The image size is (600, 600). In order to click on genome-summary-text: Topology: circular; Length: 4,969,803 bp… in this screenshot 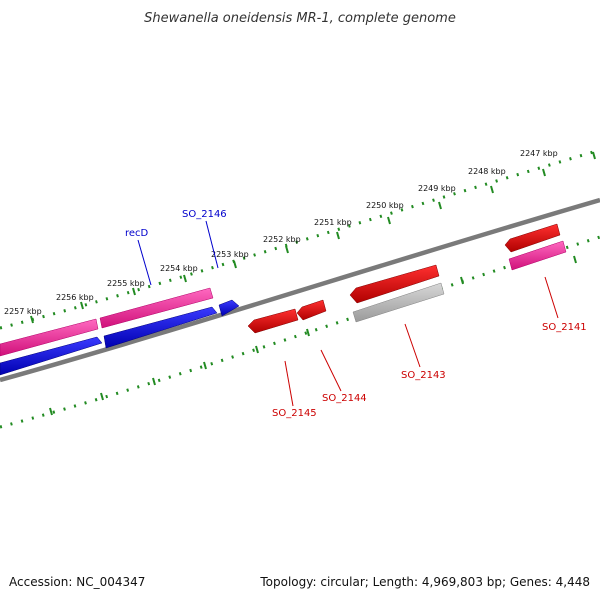, I will do `click(424, 582)`.